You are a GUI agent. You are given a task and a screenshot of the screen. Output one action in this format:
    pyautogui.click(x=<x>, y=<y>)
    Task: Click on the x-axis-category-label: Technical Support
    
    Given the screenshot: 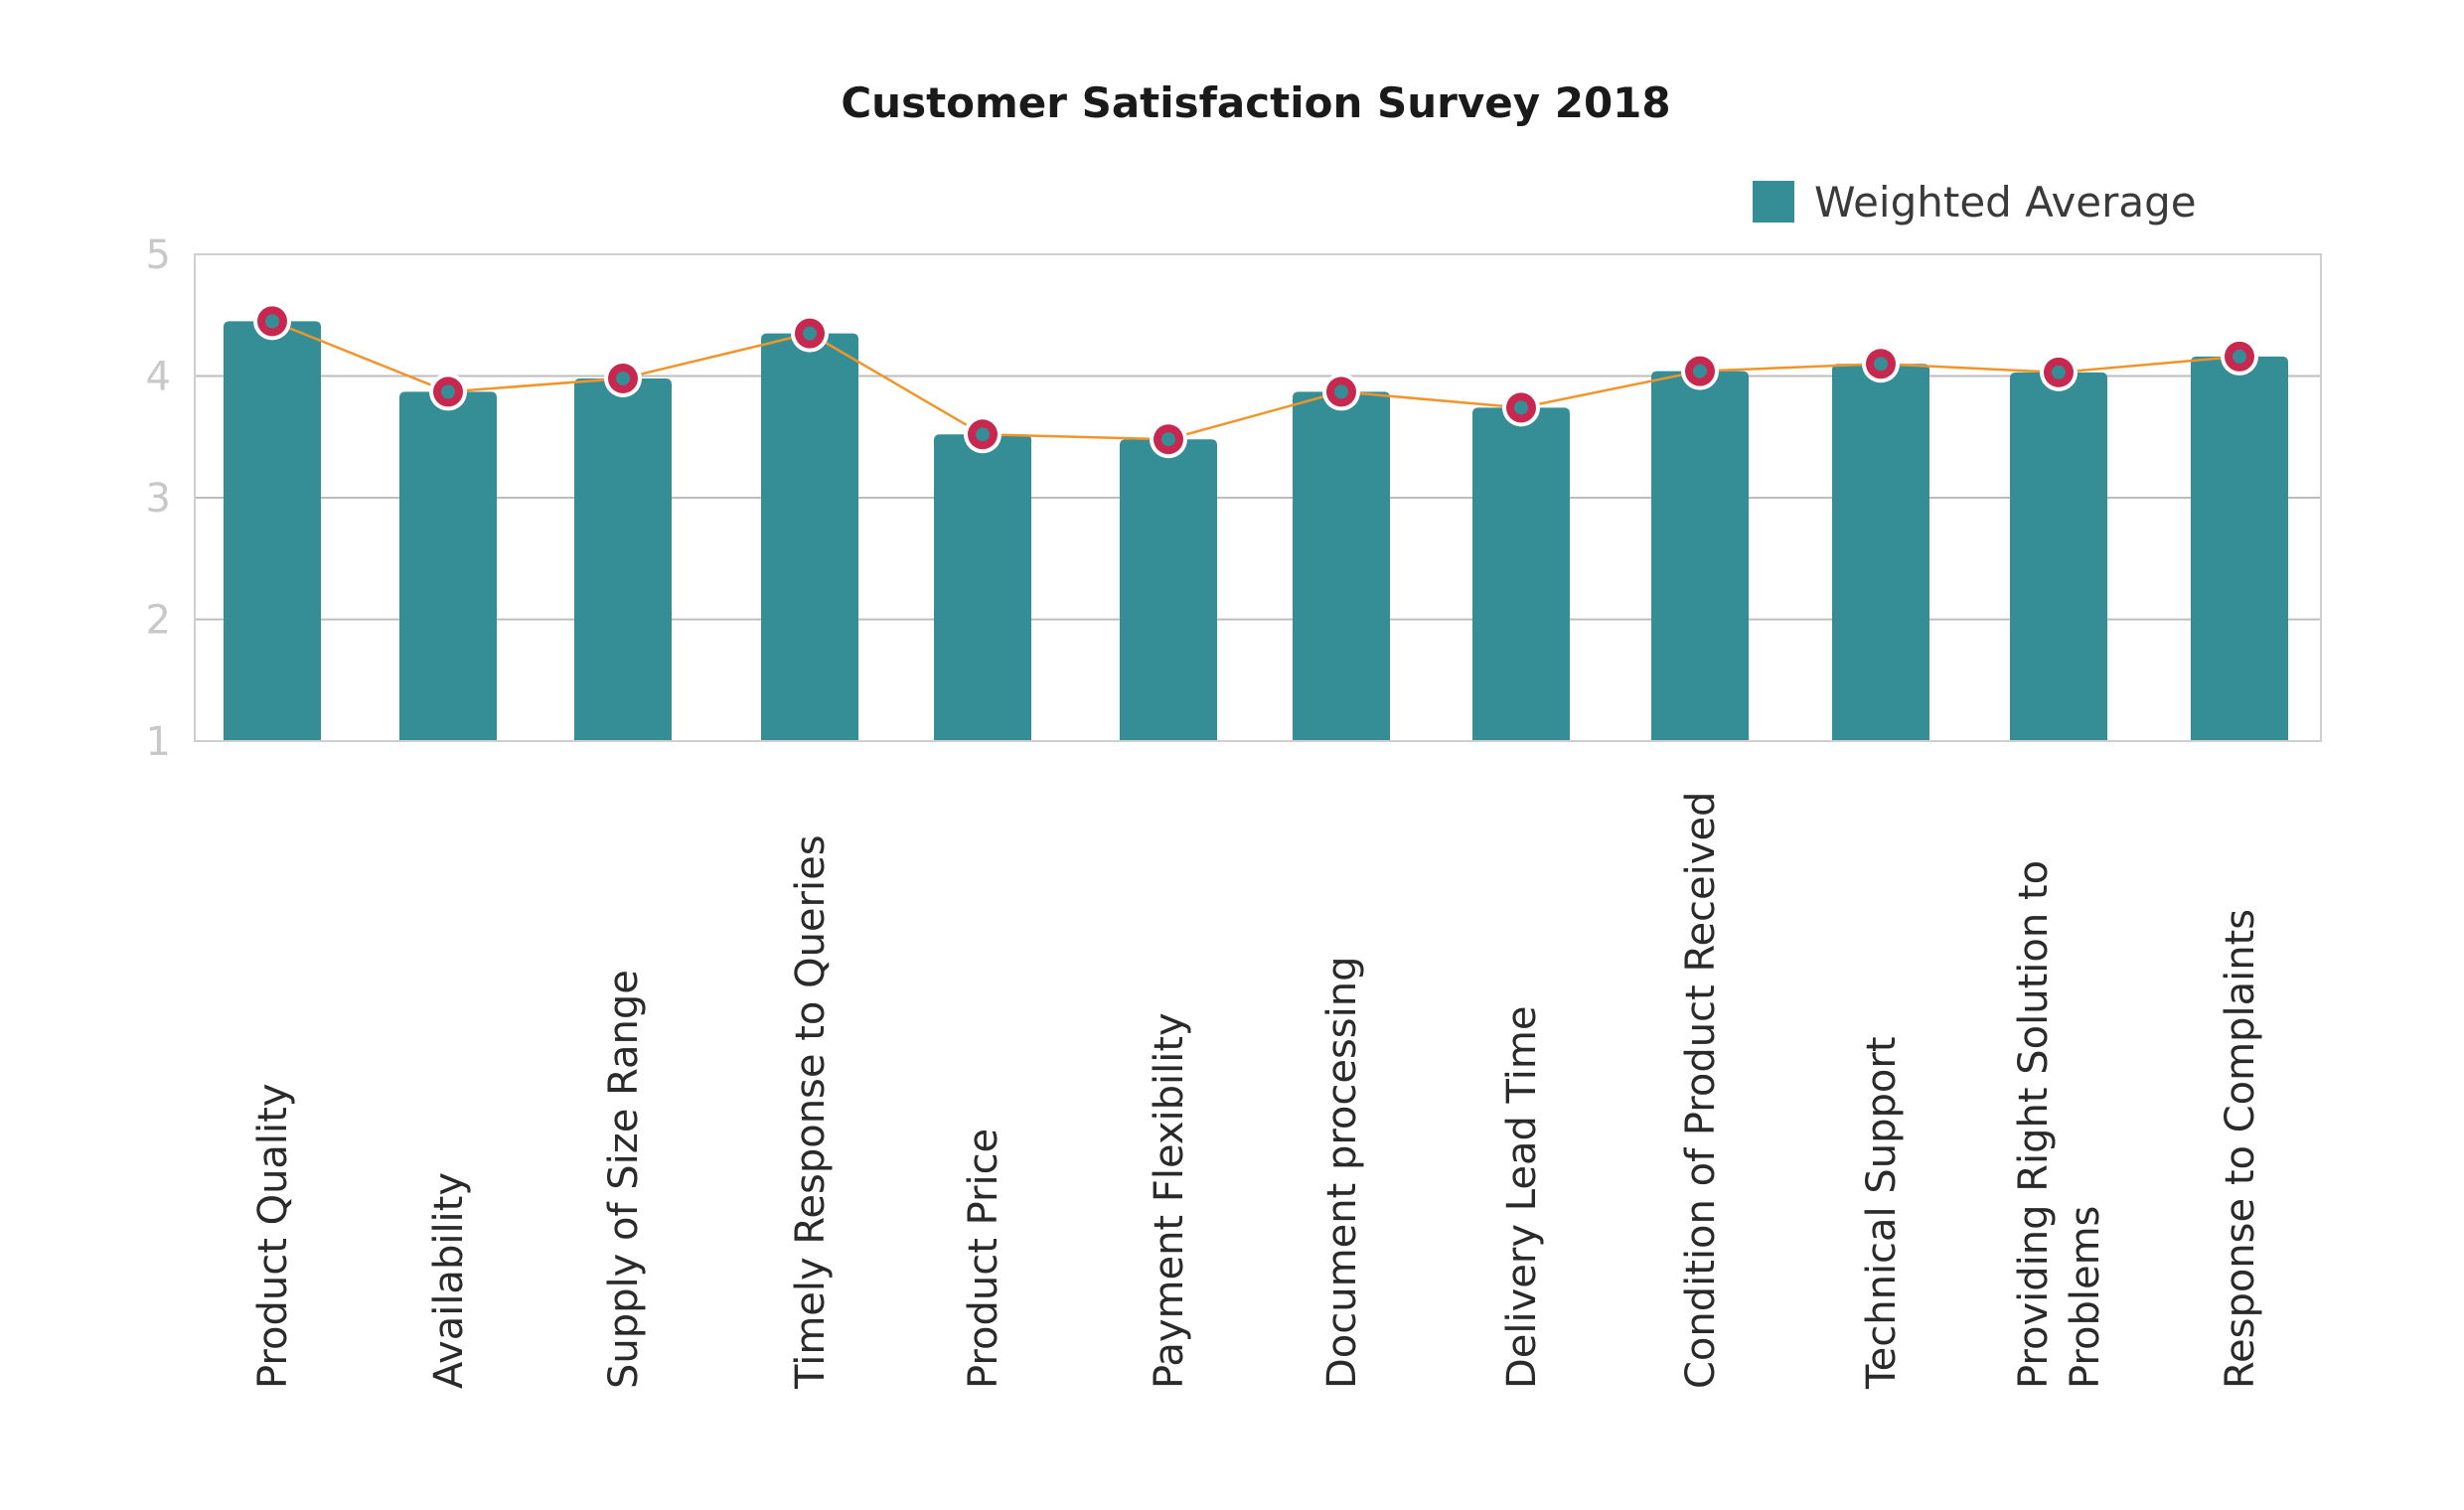 What is the action you would take?
    pyautogui.click(x=1882, y=1213)
    